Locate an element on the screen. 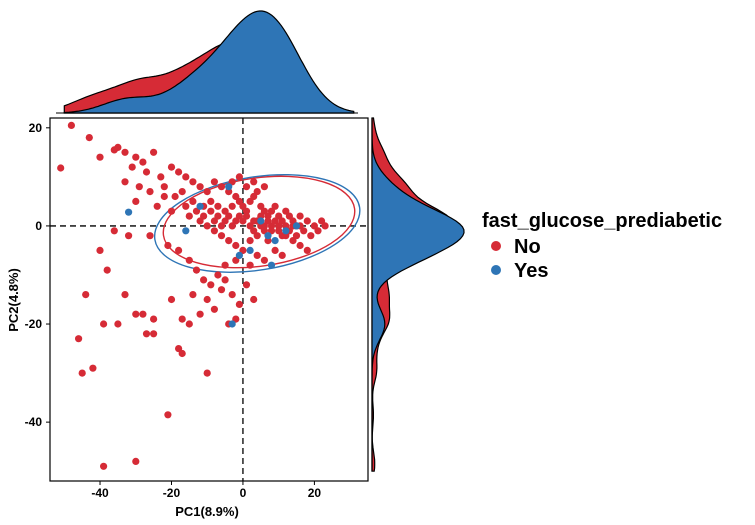 This screenshot has height=525, width=755. top-density-panel is located at coordinates (207, 62).